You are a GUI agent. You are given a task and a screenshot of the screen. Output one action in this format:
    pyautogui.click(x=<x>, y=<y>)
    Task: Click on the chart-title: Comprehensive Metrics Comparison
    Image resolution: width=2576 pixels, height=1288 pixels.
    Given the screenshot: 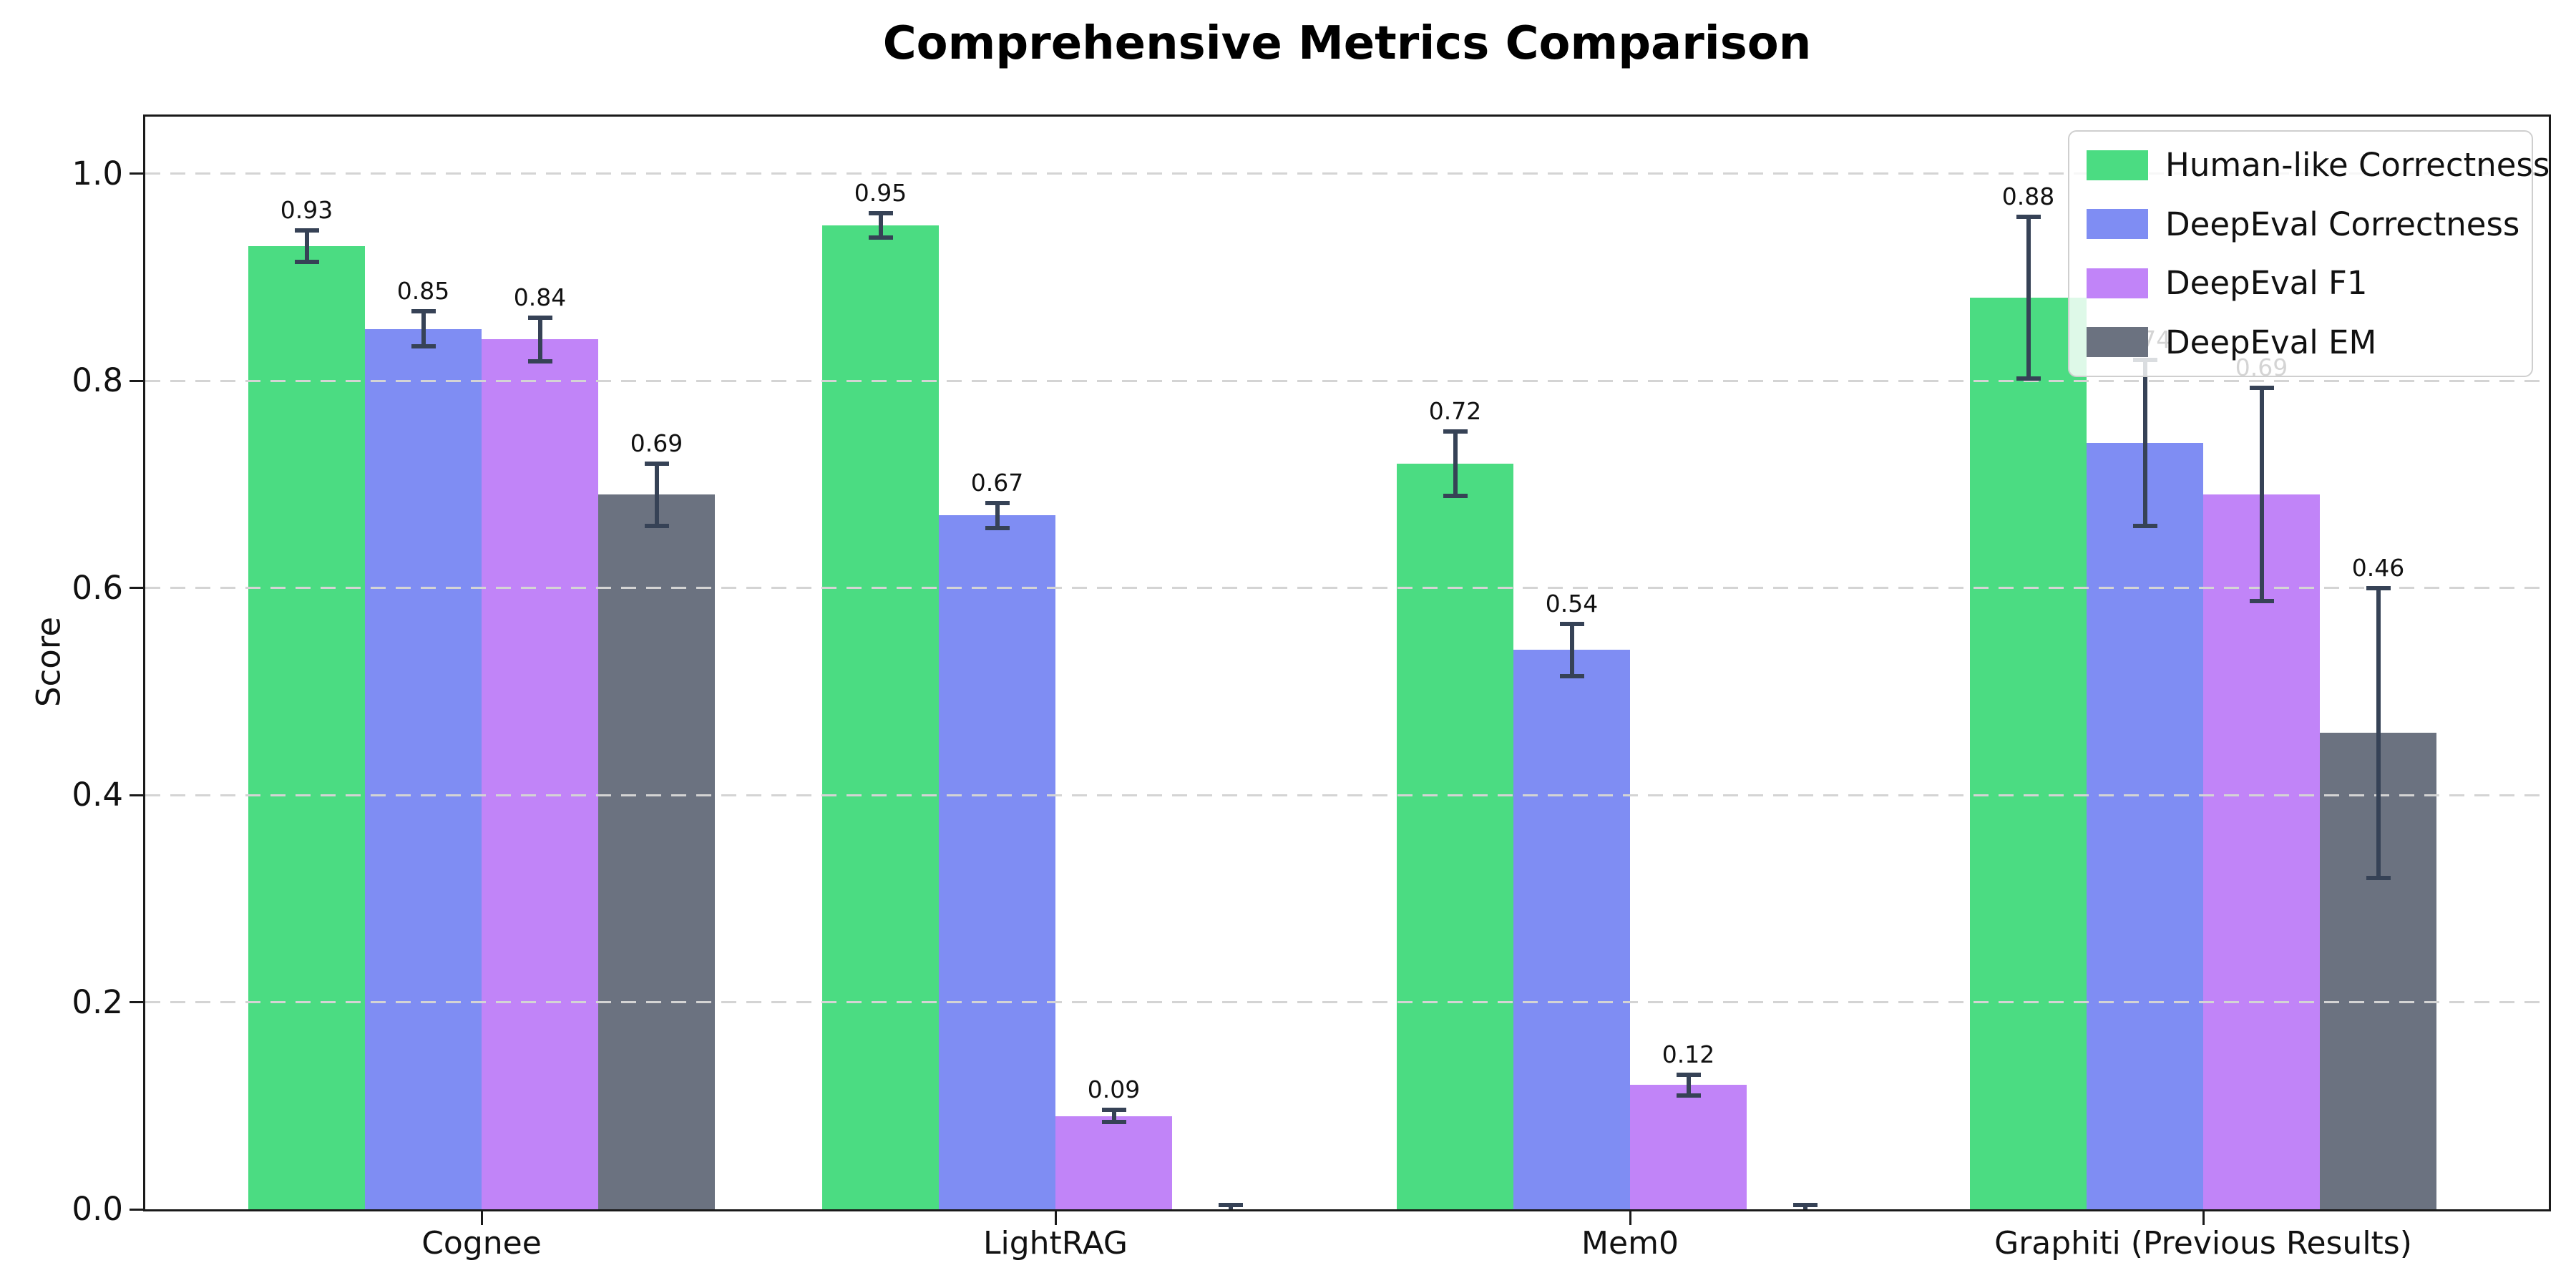 What is the action you would take?
    pyautogui.click(x=1347, y=43)
    